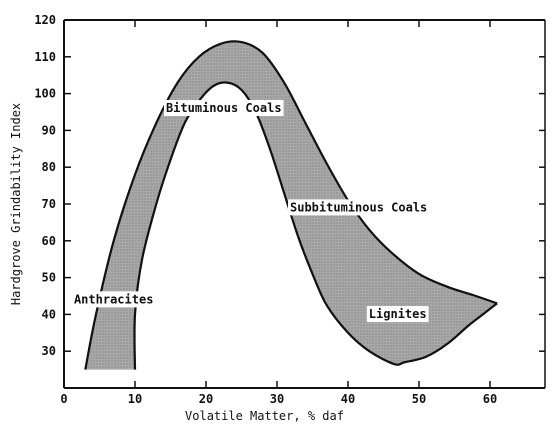  What do you see at coordinates (16, 204) in the screenshot?
I see `y-axis-title: Hardgrove Grindability Index` at bounding box center [16, 204].